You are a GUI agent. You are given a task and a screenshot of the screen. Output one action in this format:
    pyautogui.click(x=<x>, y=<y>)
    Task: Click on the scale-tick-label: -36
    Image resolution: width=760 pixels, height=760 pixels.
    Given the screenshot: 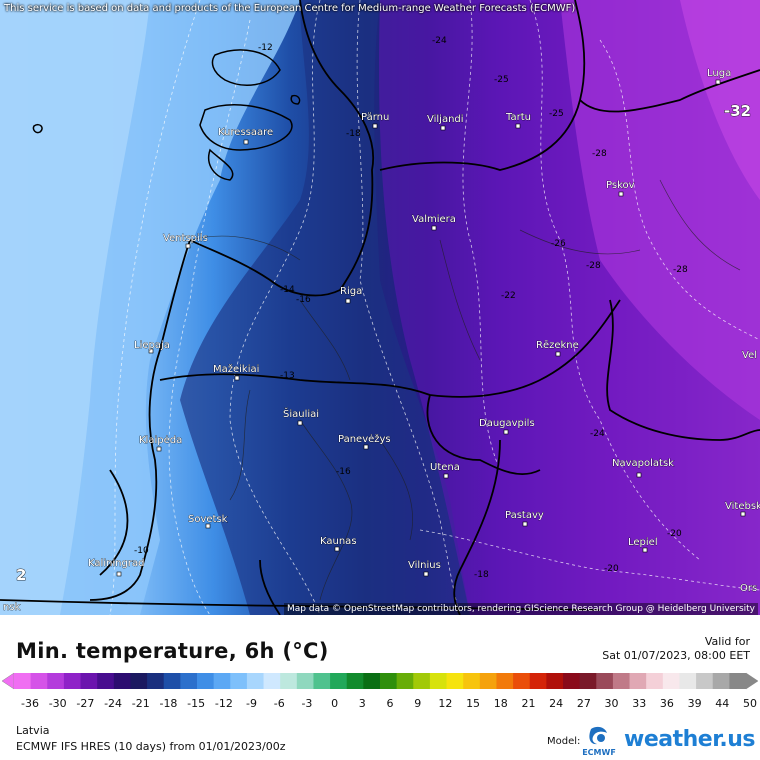 What is the action you would take?
    pyautogui.click(x=30, y=703)
    